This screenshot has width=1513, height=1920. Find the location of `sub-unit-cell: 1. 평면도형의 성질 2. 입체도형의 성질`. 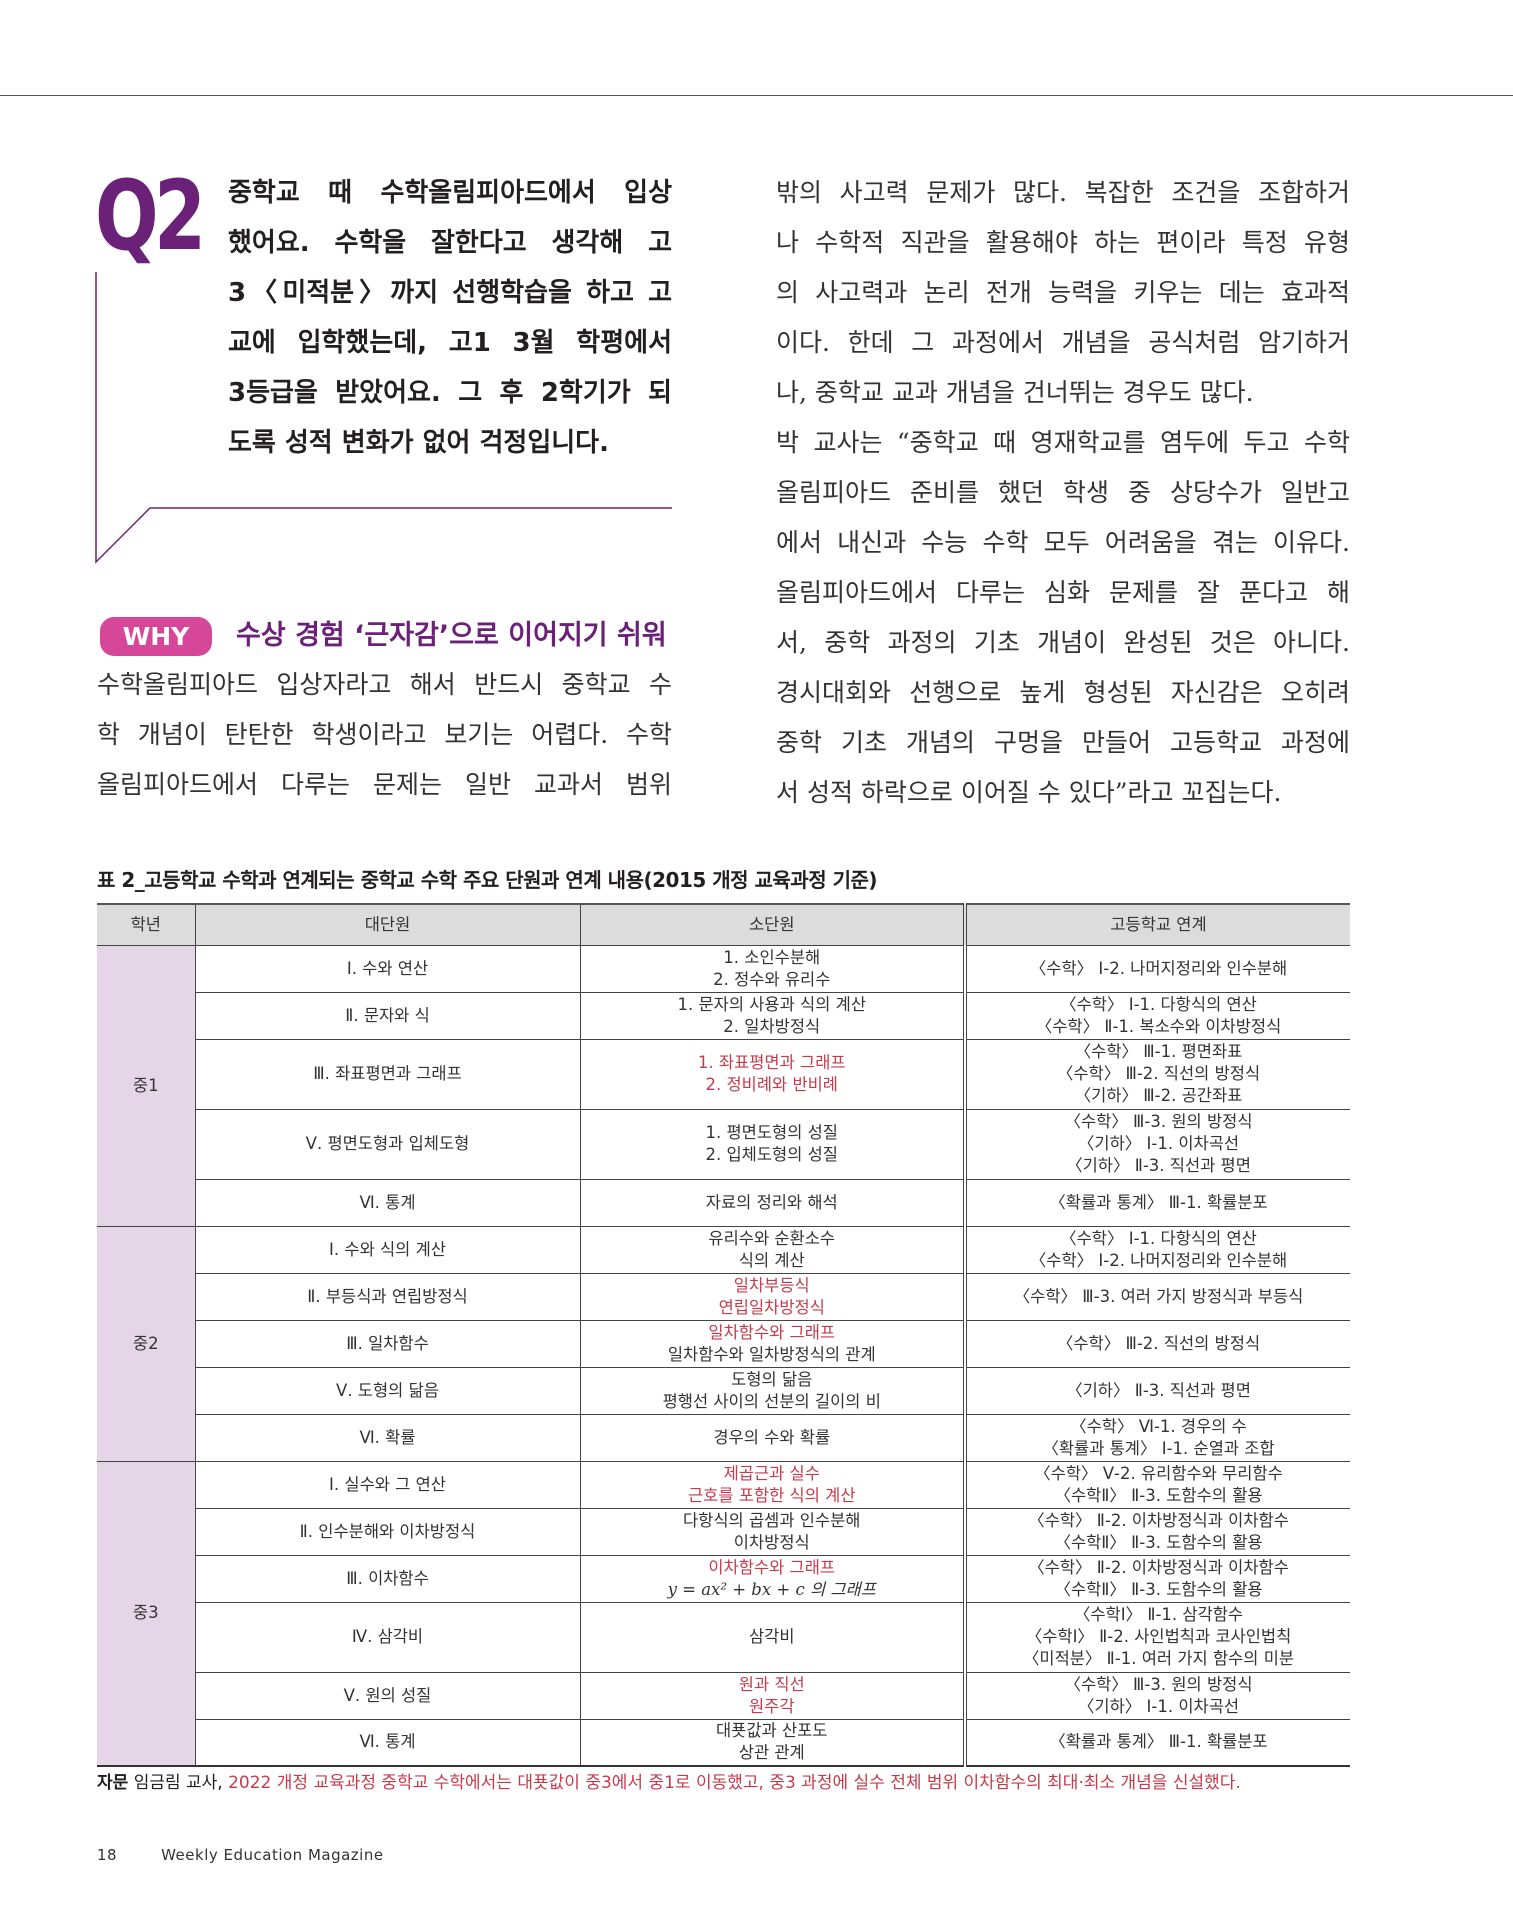

sub-unit-cell: 1. 평면도형의 성질 2. 입체도형의 성질 is located at coordinates (773, 1144).